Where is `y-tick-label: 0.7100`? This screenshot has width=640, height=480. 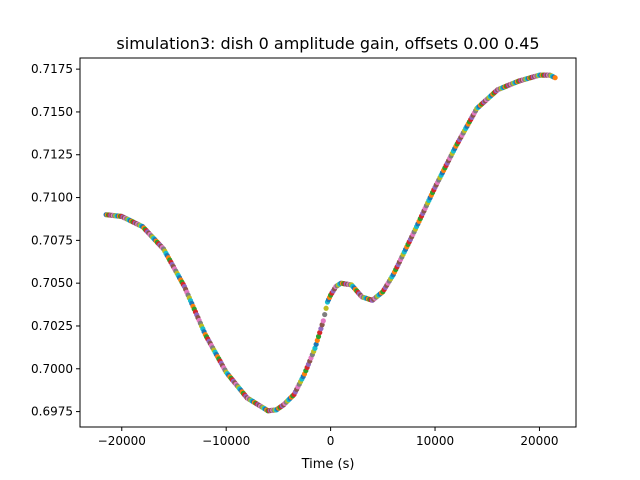 y-tick-label: 0.7100 is located at coordinates (52, 198).